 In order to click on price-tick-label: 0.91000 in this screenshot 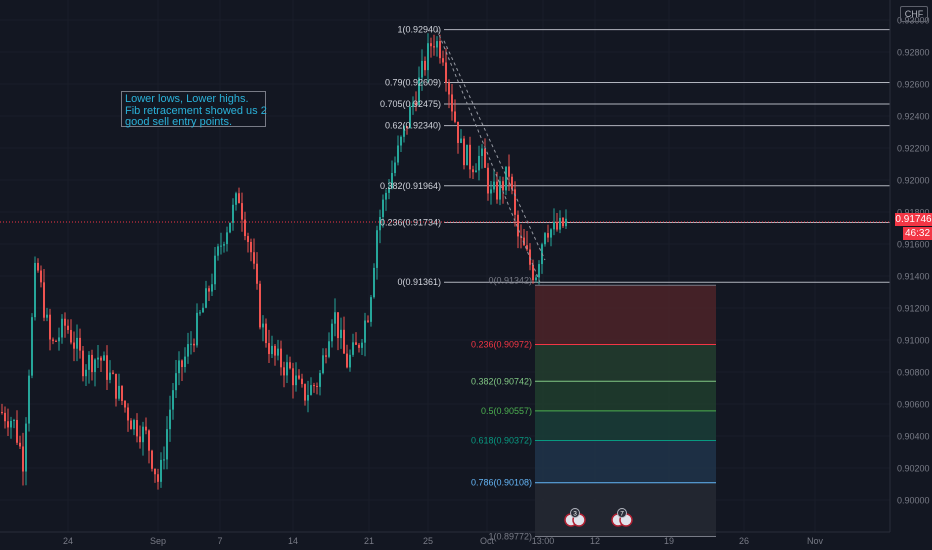, I will do `click(913, 341)`.